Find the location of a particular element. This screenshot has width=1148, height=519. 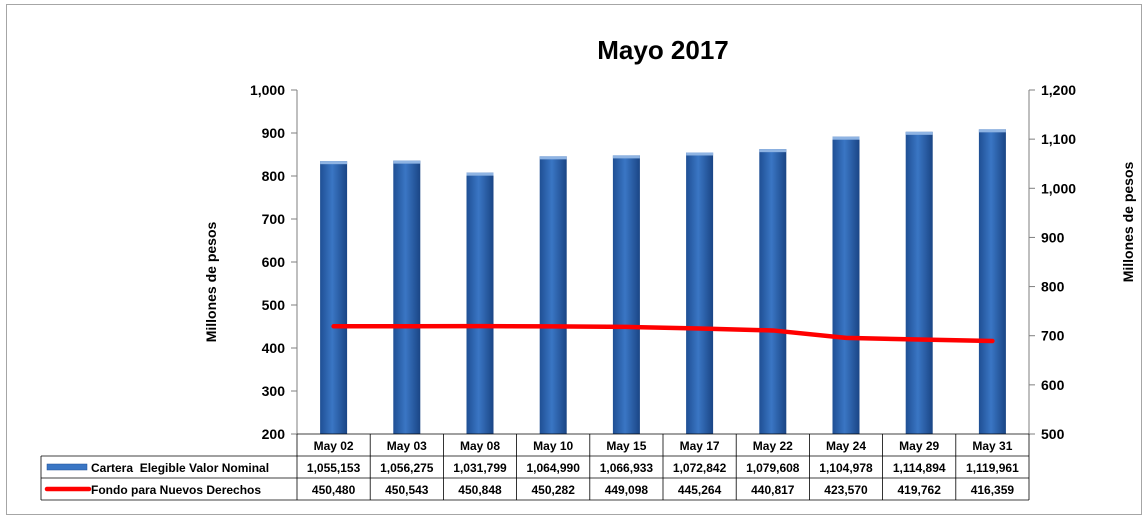

cartera-value-cell: 1,066,933 is located at coordinates (627, 468).